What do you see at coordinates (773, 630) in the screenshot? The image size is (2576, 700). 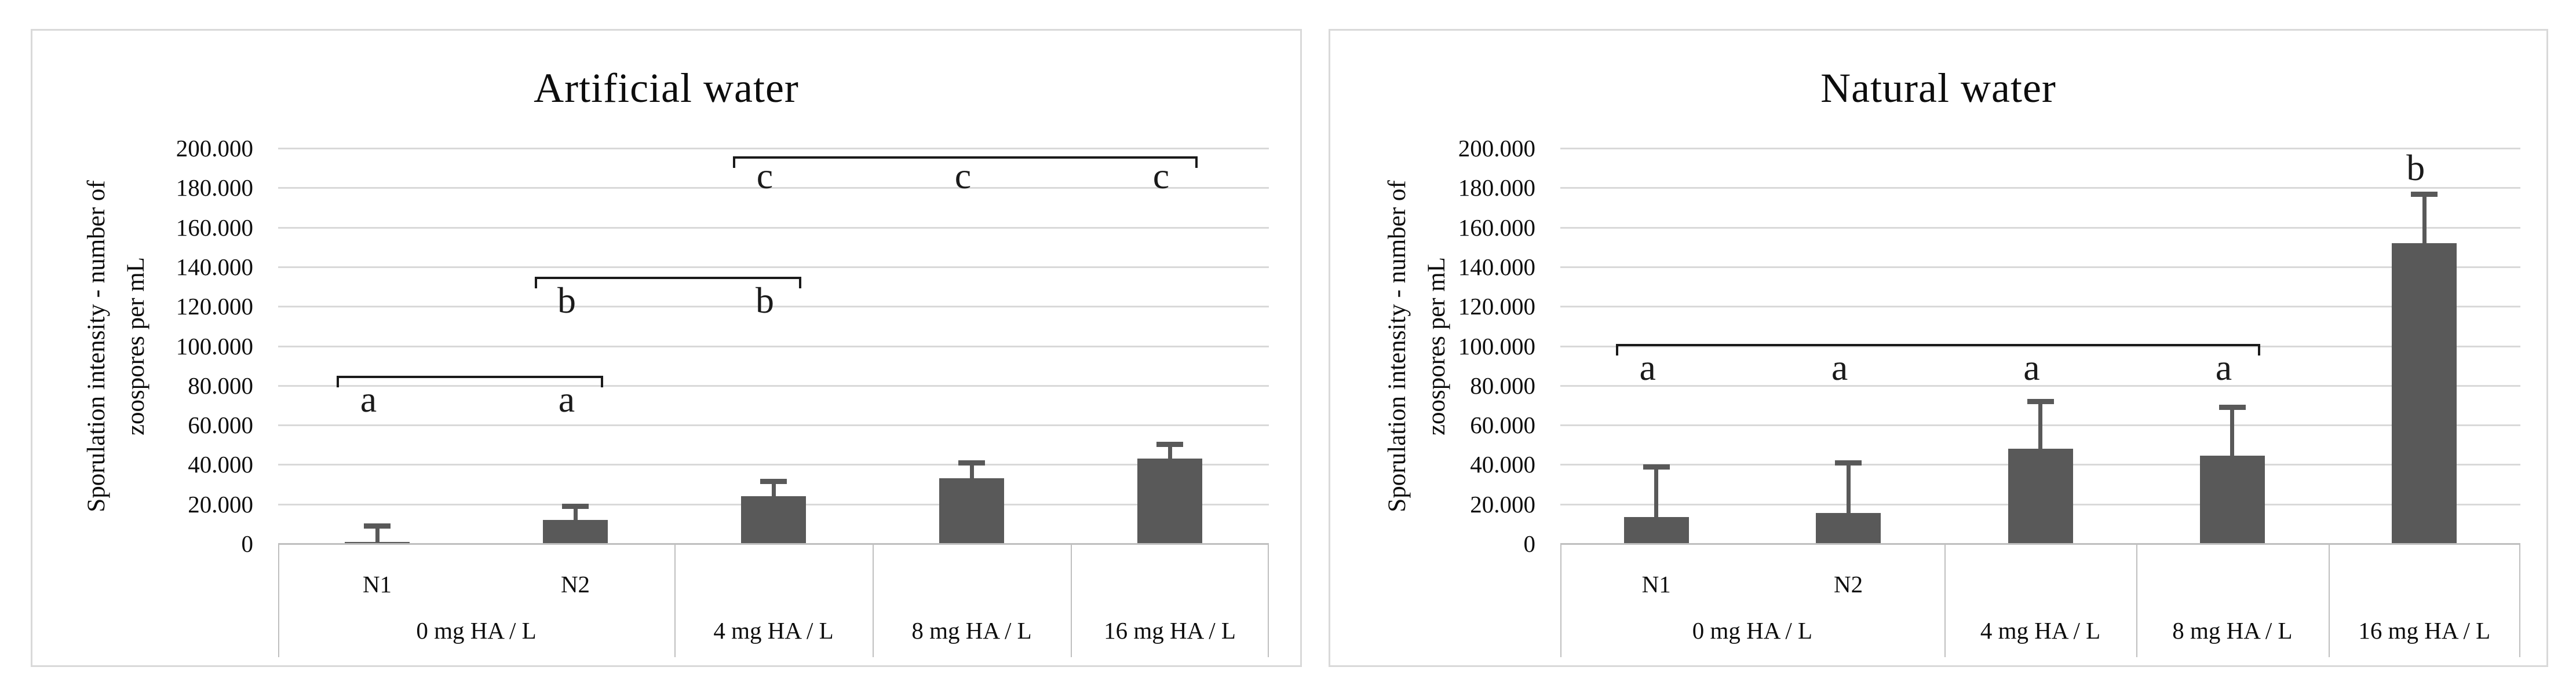 I see `group-label: 4 mg HA / L` at bounding box center [773, 630].